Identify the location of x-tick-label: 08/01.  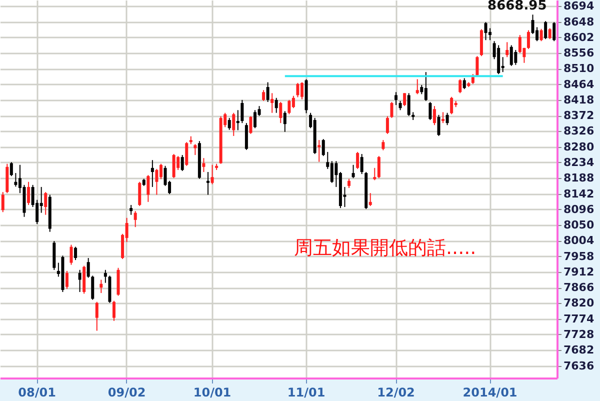
(37, 393).